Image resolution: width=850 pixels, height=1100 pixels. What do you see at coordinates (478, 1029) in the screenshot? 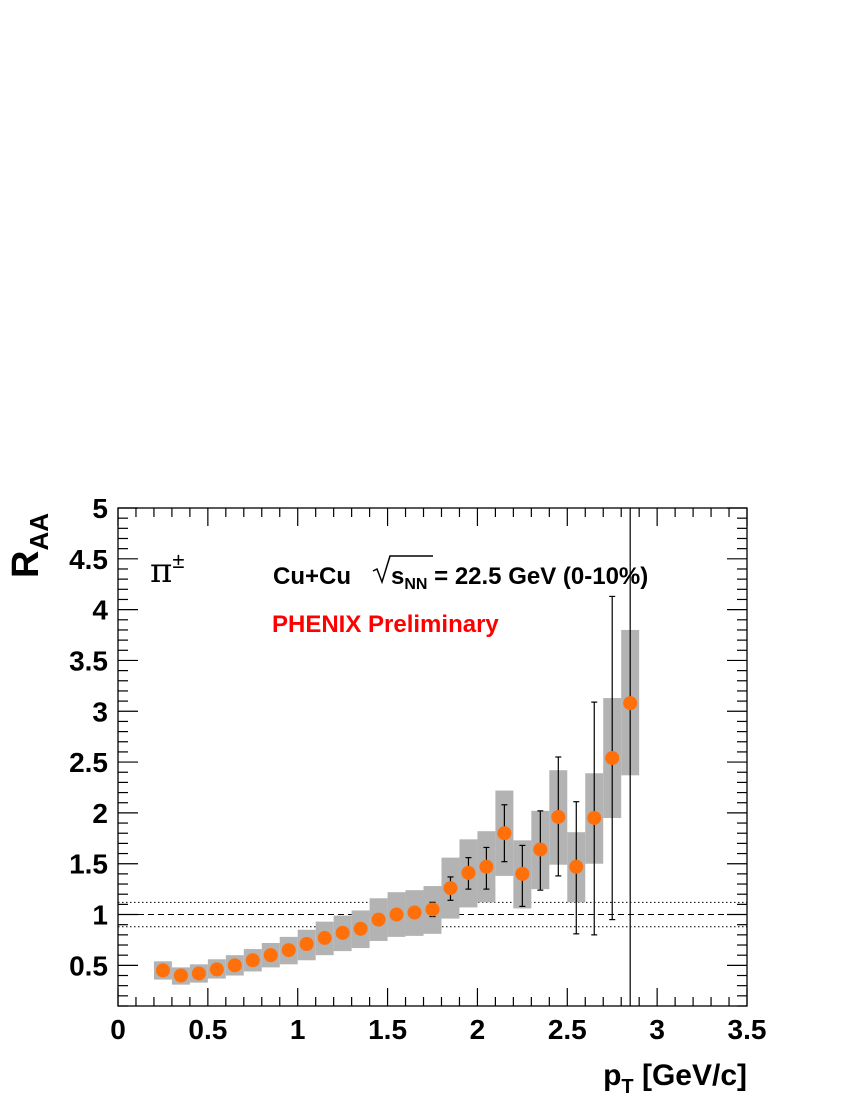
I see `x-tick-label: 2` at bounding box center [478, 1029].